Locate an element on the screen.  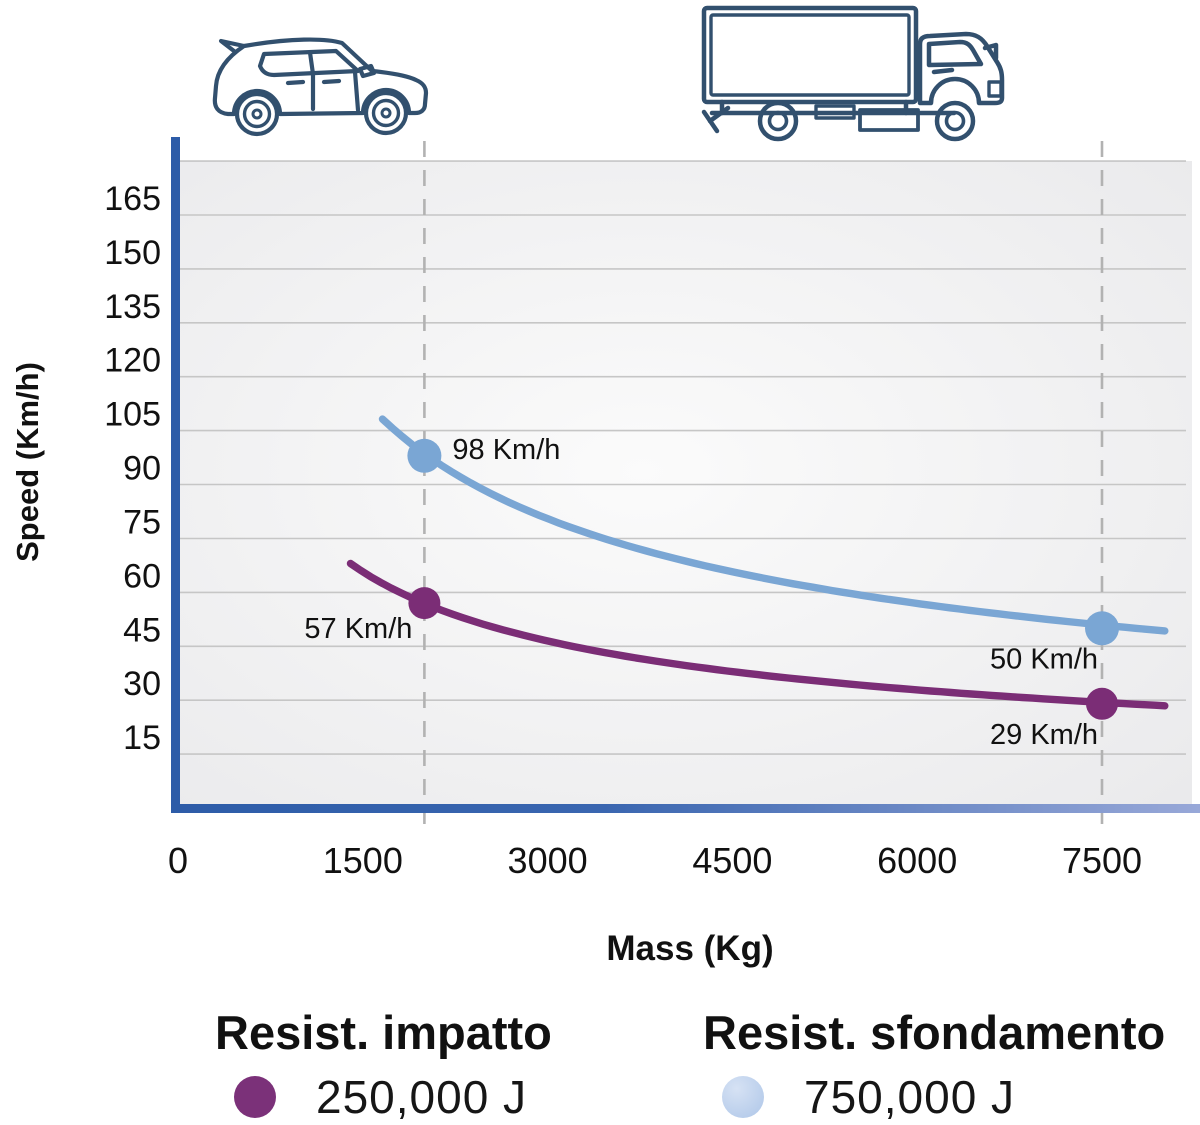
point-label-impatto-2000: 57 Km/h is located at coordinates (358, 629).